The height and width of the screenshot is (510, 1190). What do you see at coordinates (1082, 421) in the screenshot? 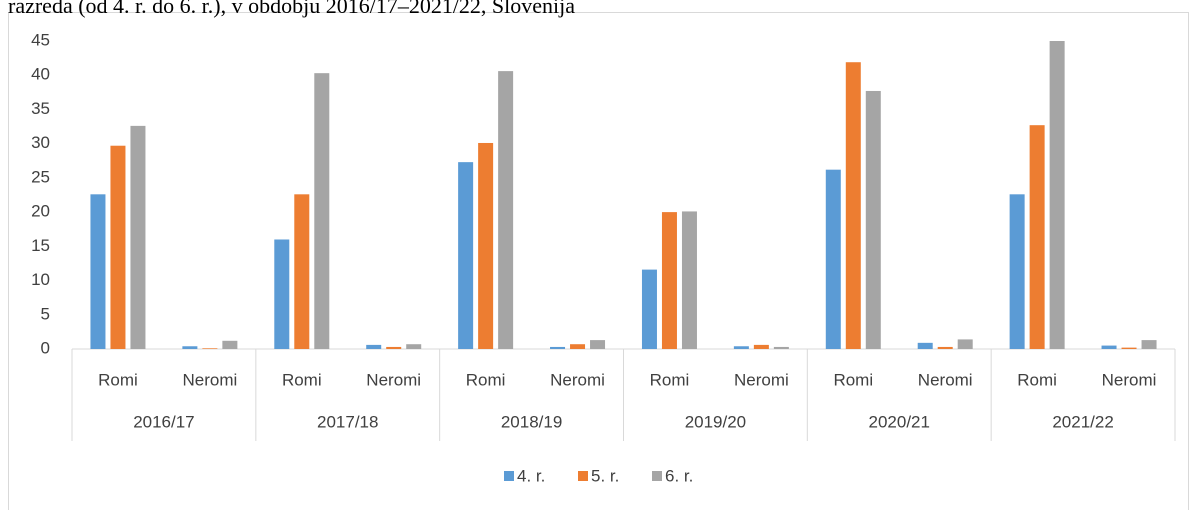
I see `x-group-label: 2021/22` at bounding box center [1082, 421].